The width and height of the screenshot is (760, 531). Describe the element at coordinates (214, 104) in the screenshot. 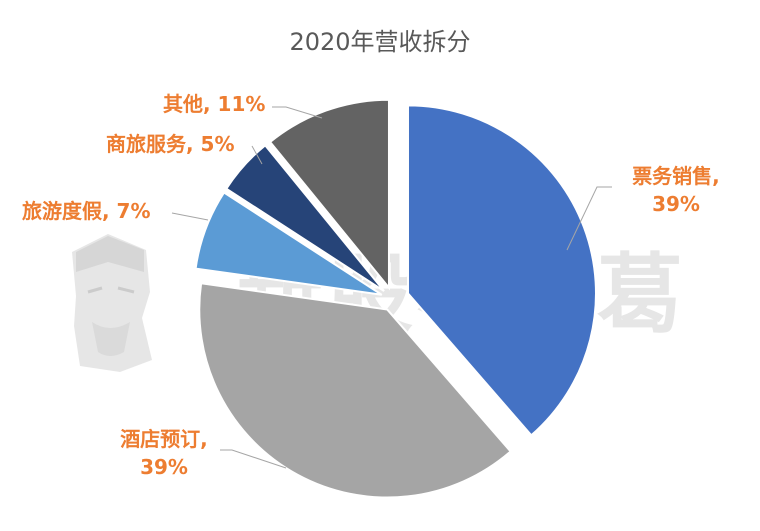

I see `slice-label-5: 其他, 11%` at that location.